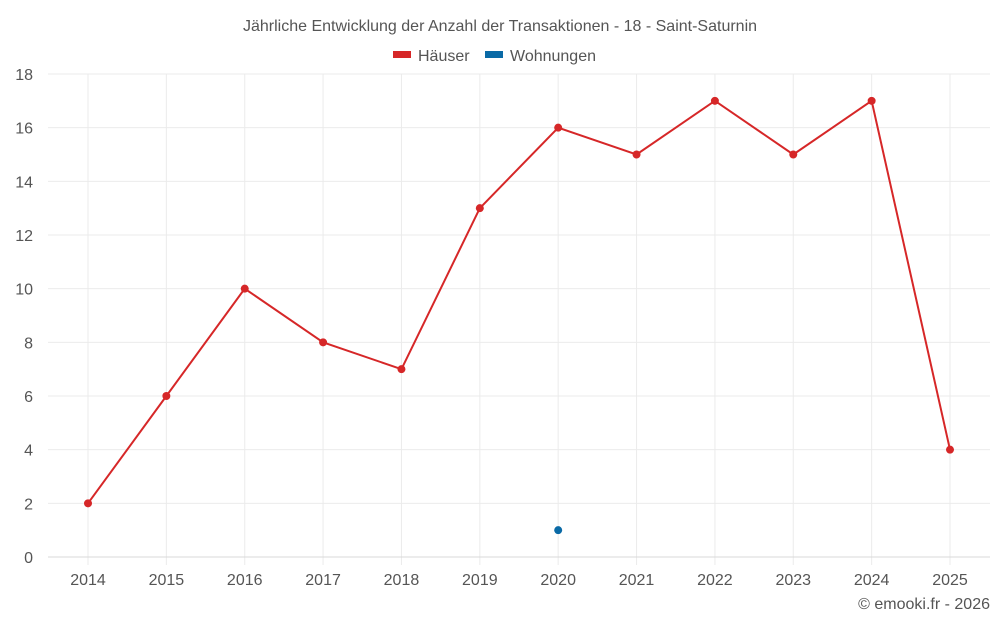 The width and height of the screenshot is (1000, 625). What do you see at coordinates (167, 580) in the screenshot?
I see `x-tick-label: 2015` at bounding box center [167, 580].